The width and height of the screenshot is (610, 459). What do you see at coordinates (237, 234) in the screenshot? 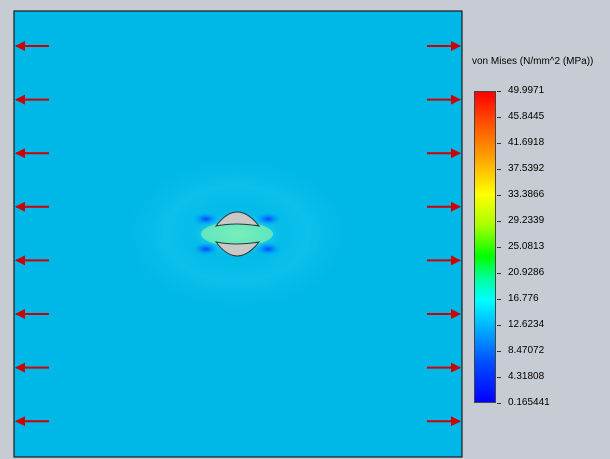
I see `stress-field` at bounding box center [237, 234].